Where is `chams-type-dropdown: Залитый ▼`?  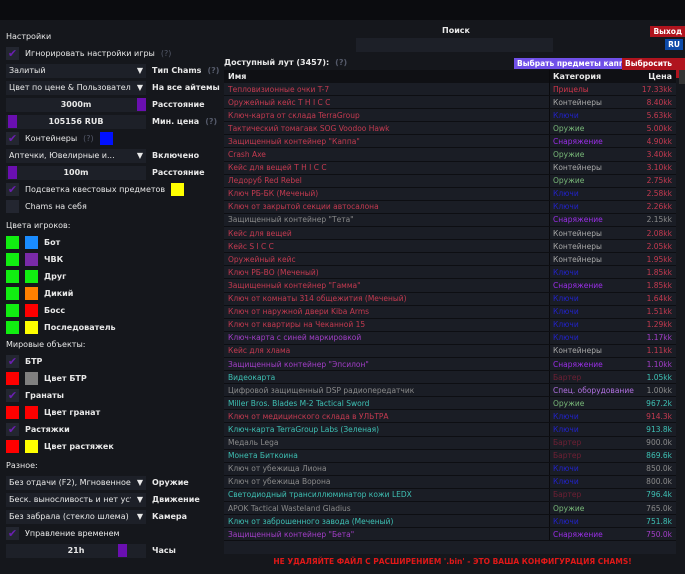
chams-type-dropdown: Залитый ▼ is located at coordinates (76, 70).